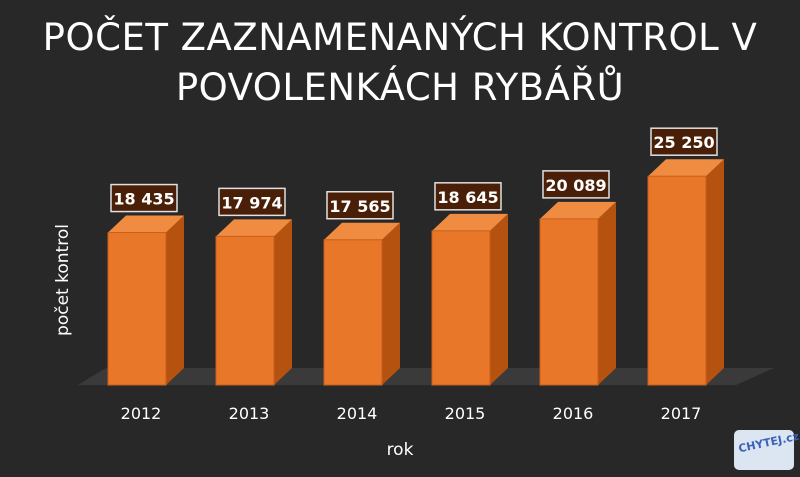 This screenshot has height=477, width=800. Describe the element at coordinates (686, 168) in the screenshot. I see `bar-top-2017` at that location.